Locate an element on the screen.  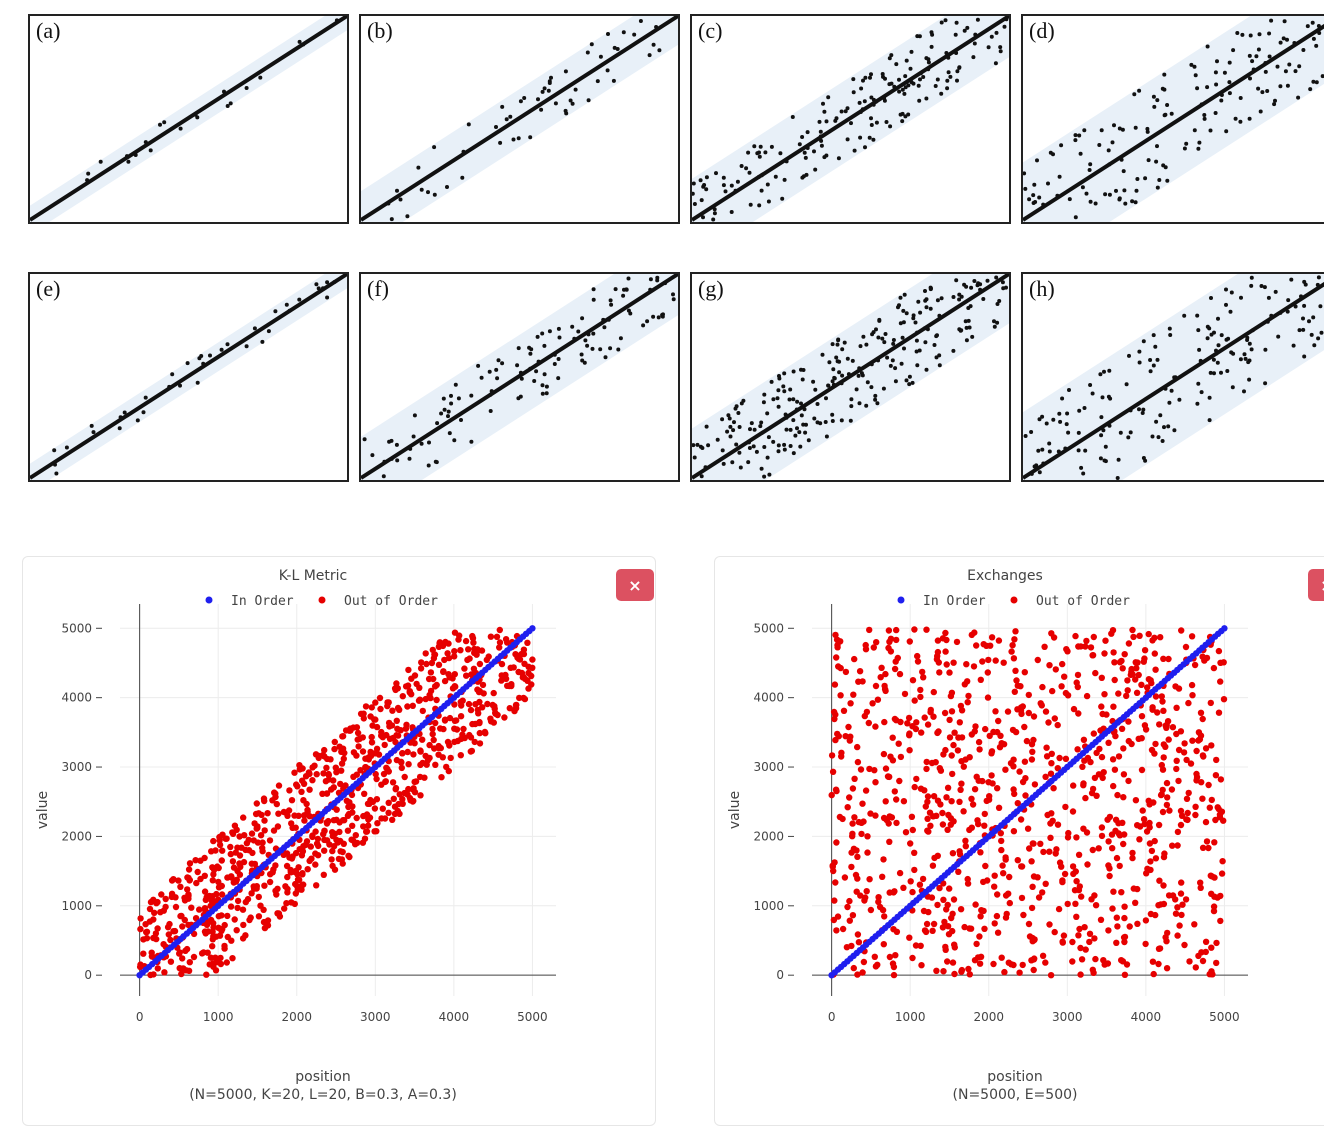
panel-g: (g) is located at coordinates (850, 377).